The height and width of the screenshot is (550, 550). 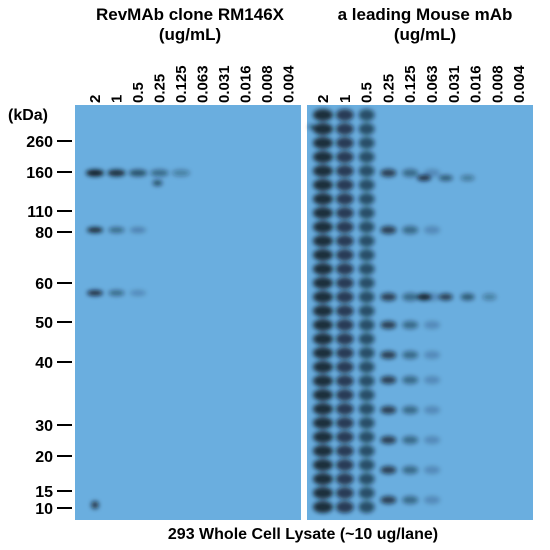 What do you see at coordinates (224, 84) in the screenshot?
I see `lane-label: 0.031` at bounding box center [224, 84].